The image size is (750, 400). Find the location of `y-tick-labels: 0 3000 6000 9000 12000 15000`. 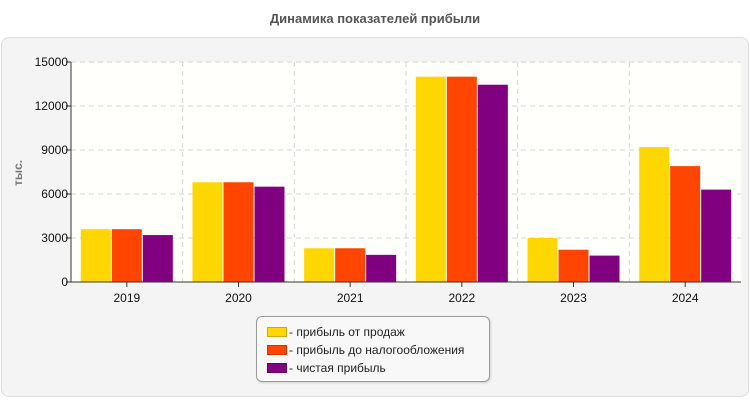

y-tick-labels: 0 3000 6000 9000 12000 15000 is located at coordinates (52, 172).